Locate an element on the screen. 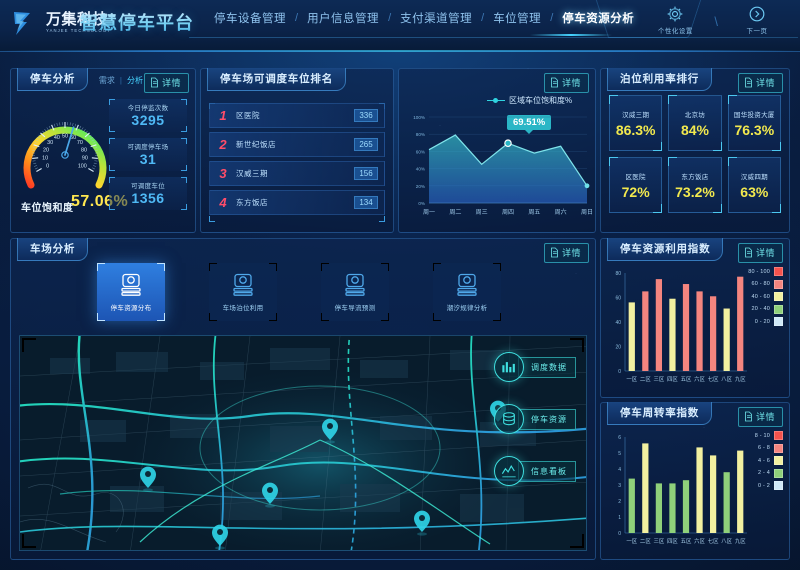 The image size is (800, 570). utilization-card-value: 63% is located at coordinates (754, 191).